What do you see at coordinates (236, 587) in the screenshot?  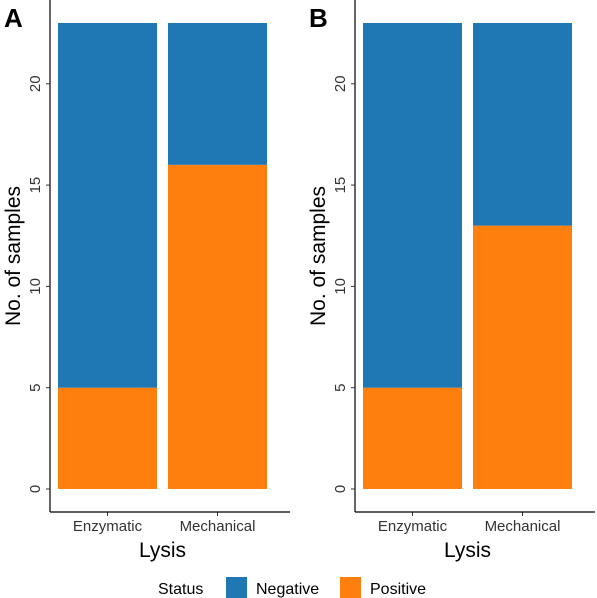 I see `legend-swatch-negative` at bounding box center [236, 587].